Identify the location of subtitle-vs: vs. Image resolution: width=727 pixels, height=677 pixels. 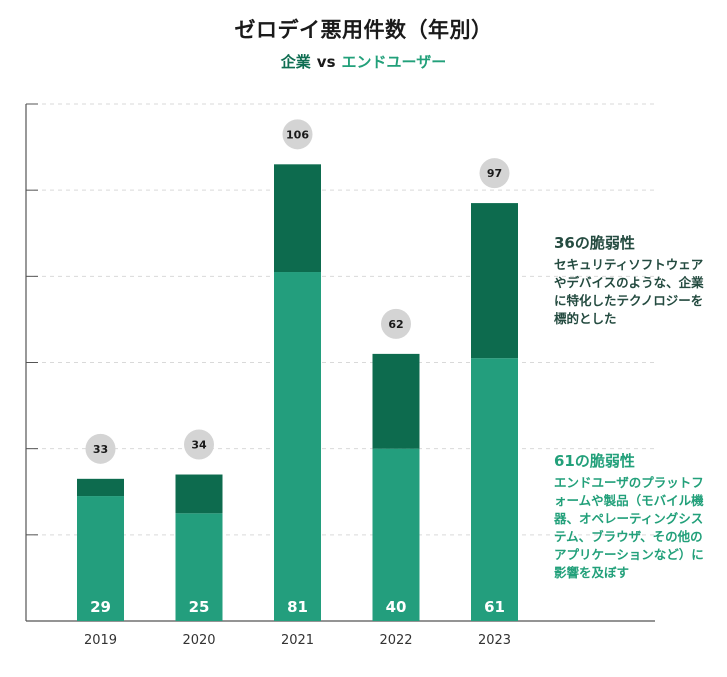
(326, 62).